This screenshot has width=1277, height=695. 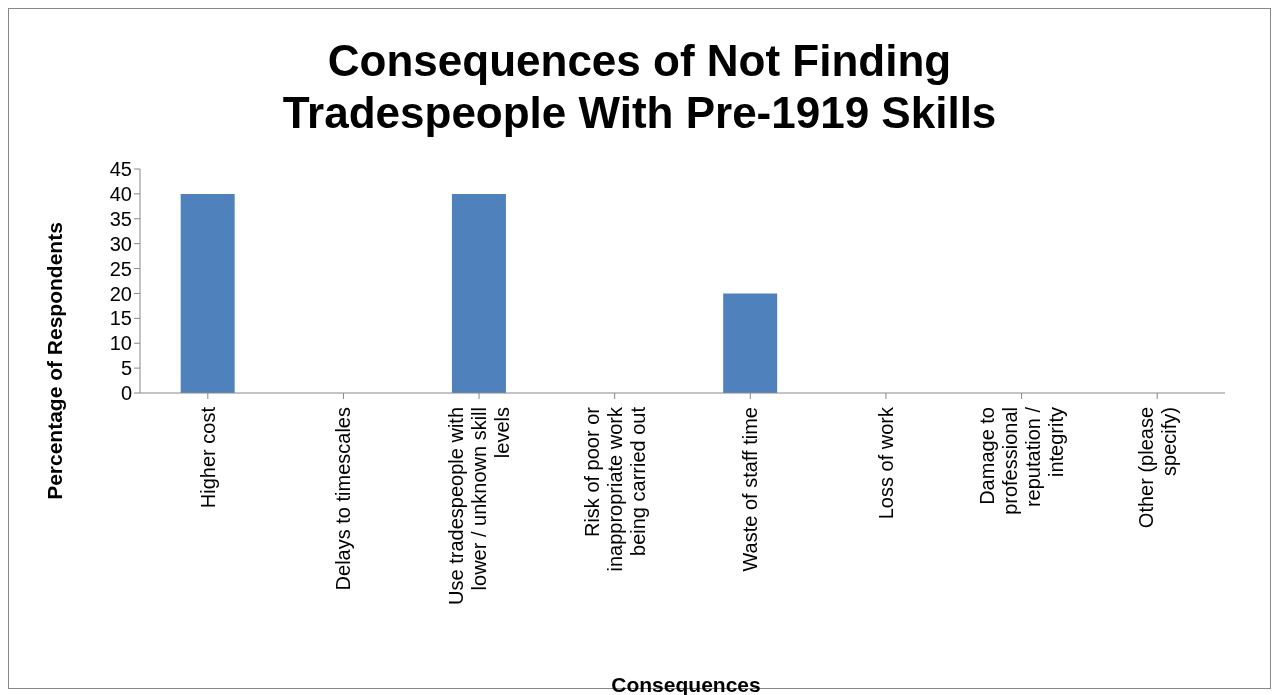 I want to click on x-tick-label: Delays to timescales, so click(x=343, y=499).